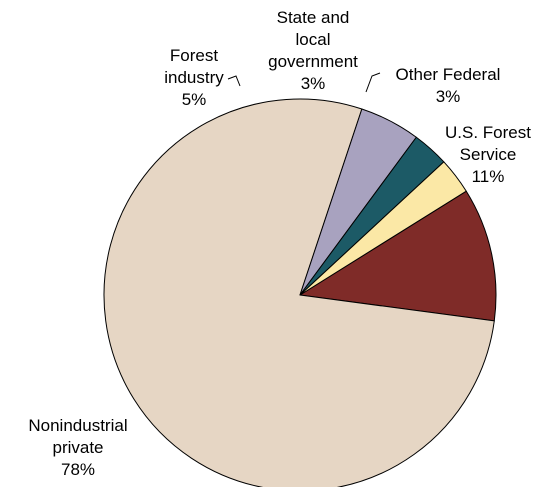 Image resolution: width=557 pixels, height=487 pixels. I want to click on slice-label-other-federal: Other Federal 3%, so click(448, 85).